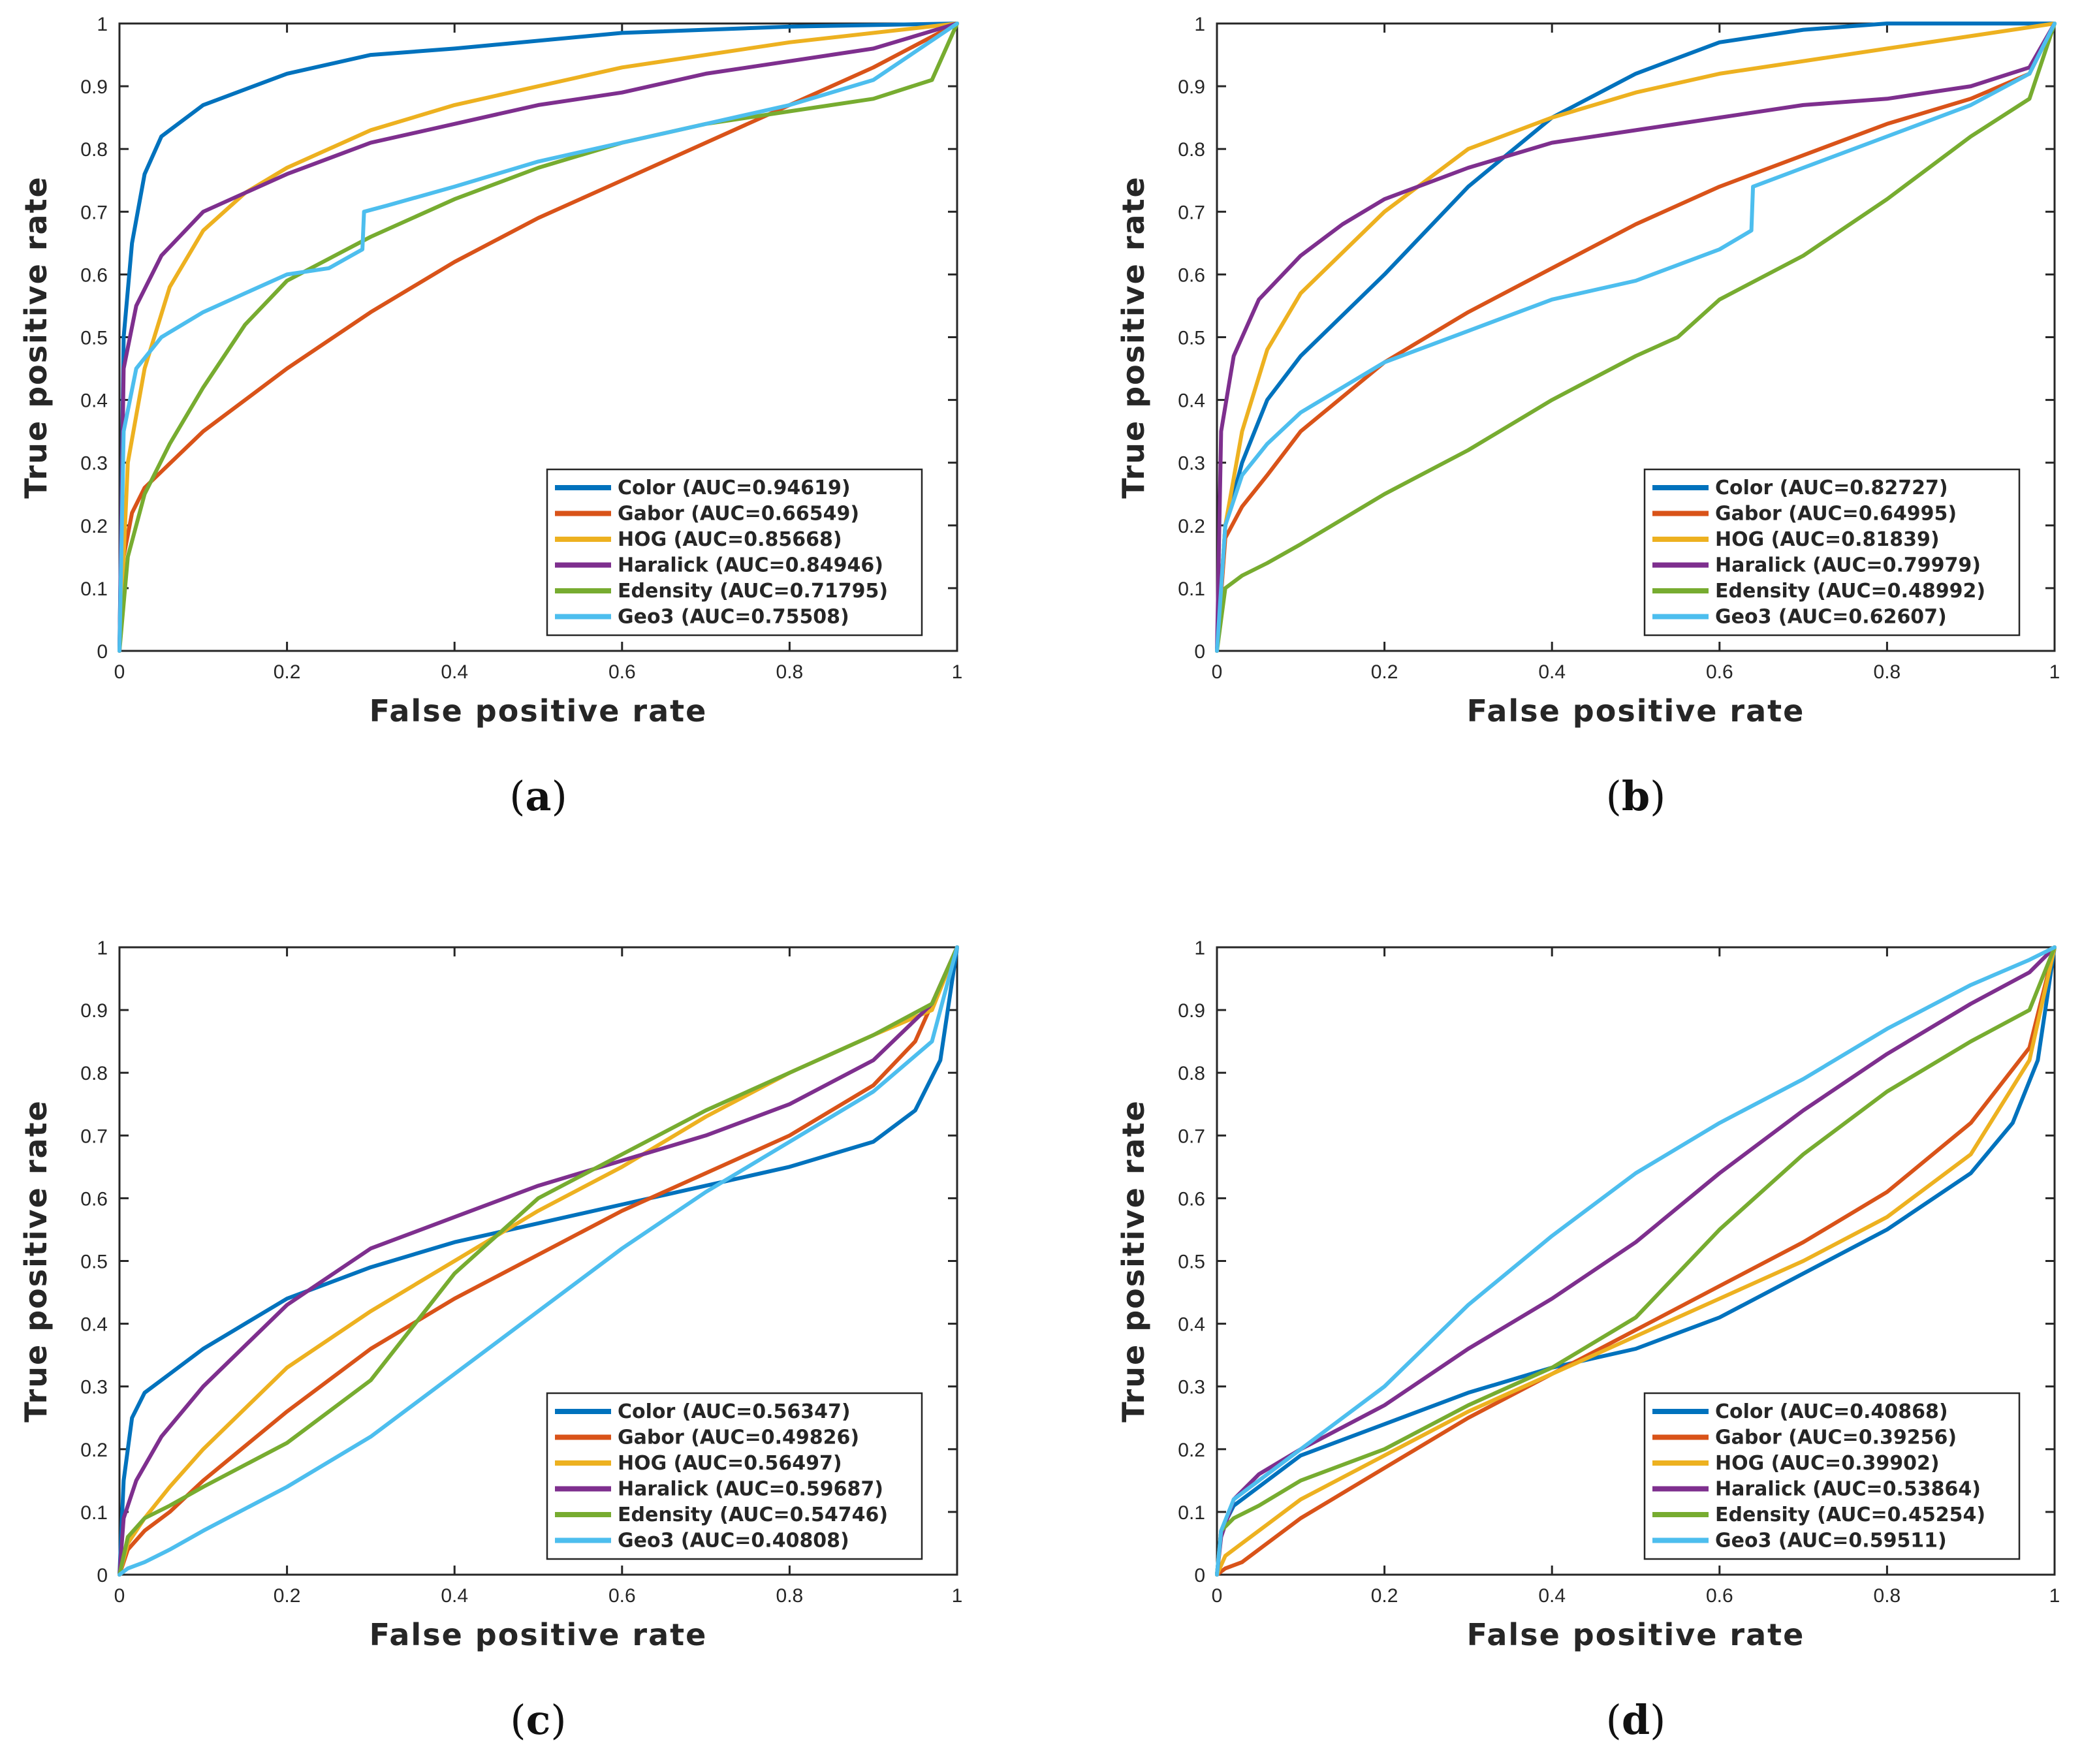  What do you see at coordinates (94, 212) in the screenshot?
I see `y-tick-label: 0.7` at bounding box center [94, 212].